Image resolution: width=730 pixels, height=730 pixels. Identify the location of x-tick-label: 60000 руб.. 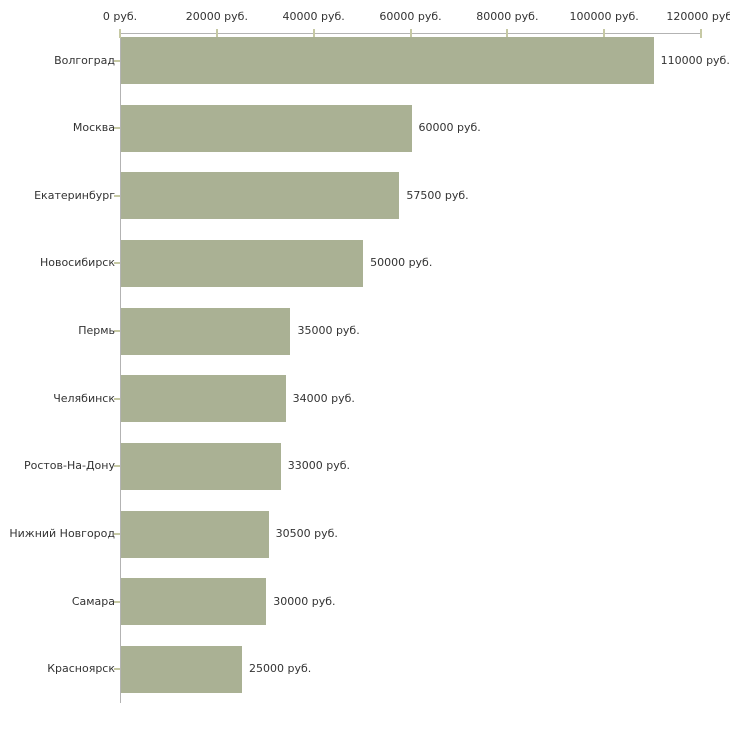
(410, 16).